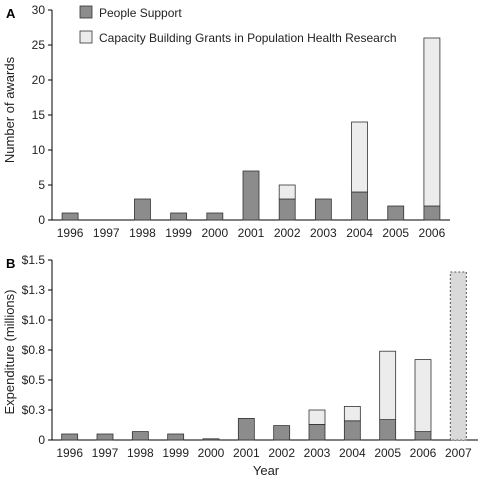  Describe the element at coordinates (214, 233) in the screenshot. I see `a-x-tick-label: 2000` at that location.